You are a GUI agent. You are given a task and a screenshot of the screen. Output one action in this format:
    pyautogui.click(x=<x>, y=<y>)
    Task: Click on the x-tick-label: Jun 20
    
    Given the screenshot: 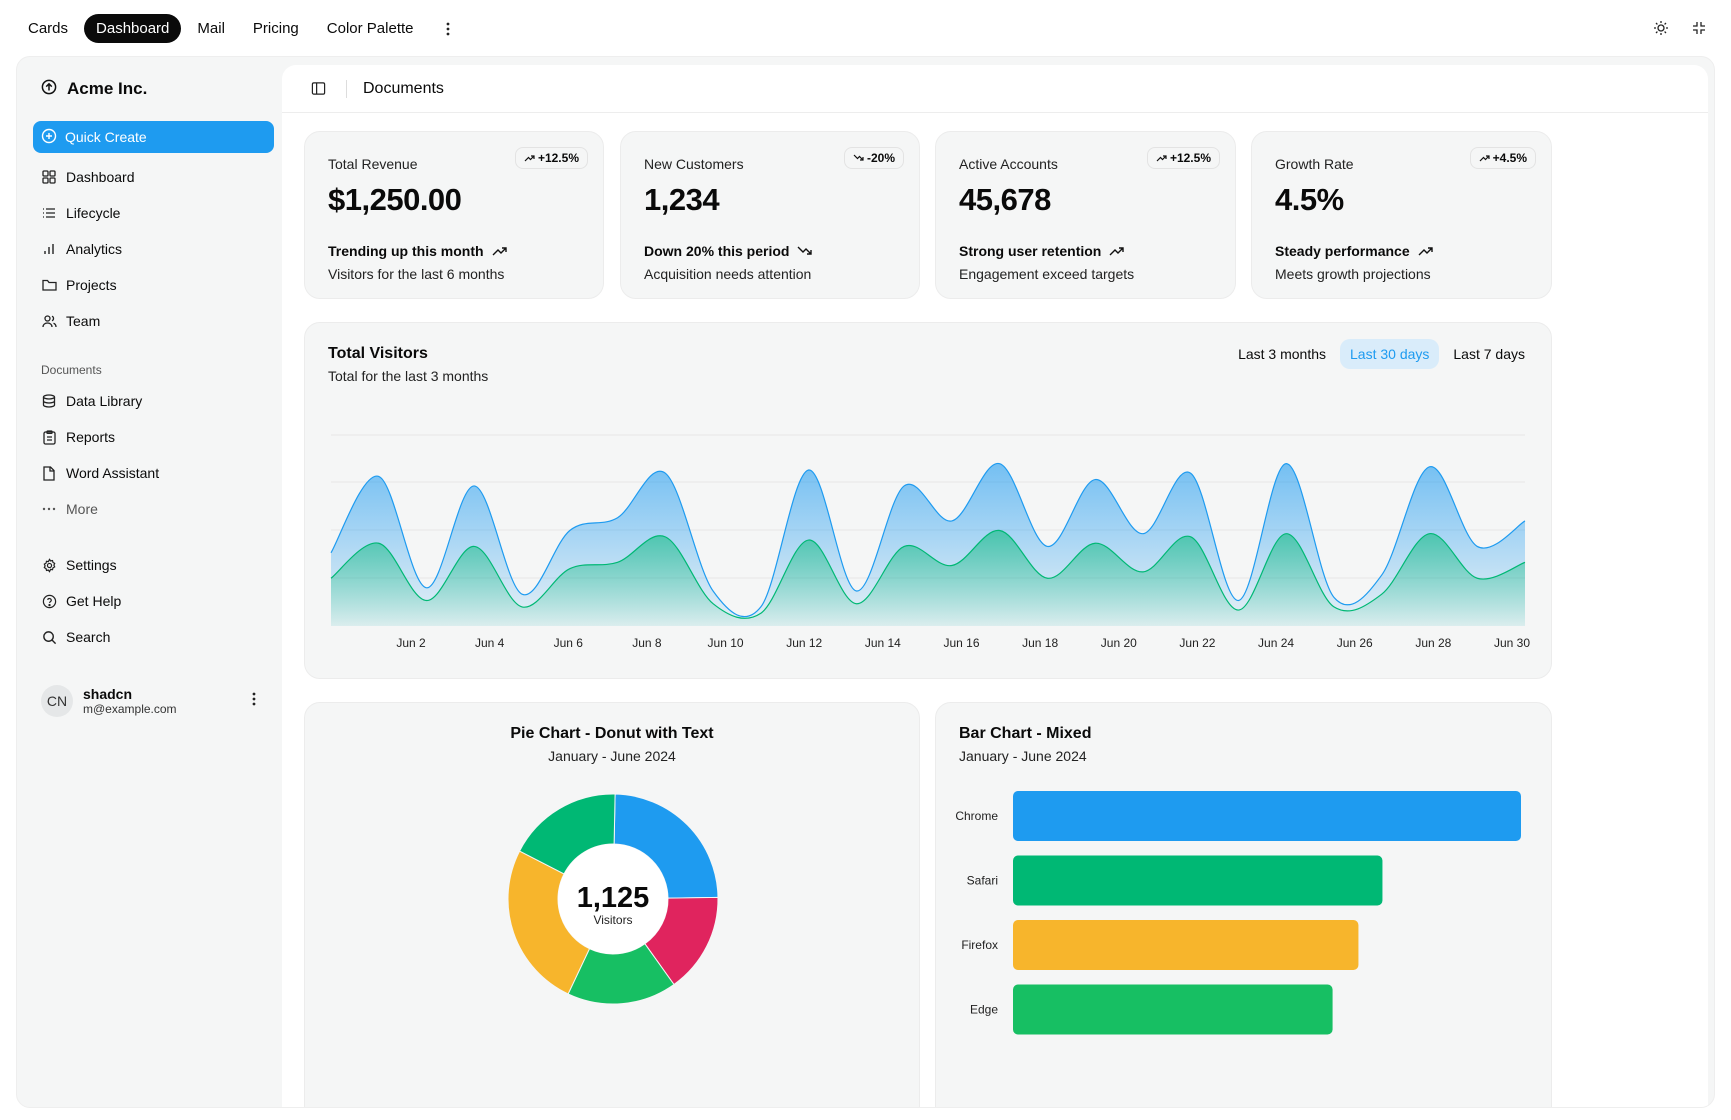 What is the action you would take?
    pyautogui.click(x=1119, y=643)
    